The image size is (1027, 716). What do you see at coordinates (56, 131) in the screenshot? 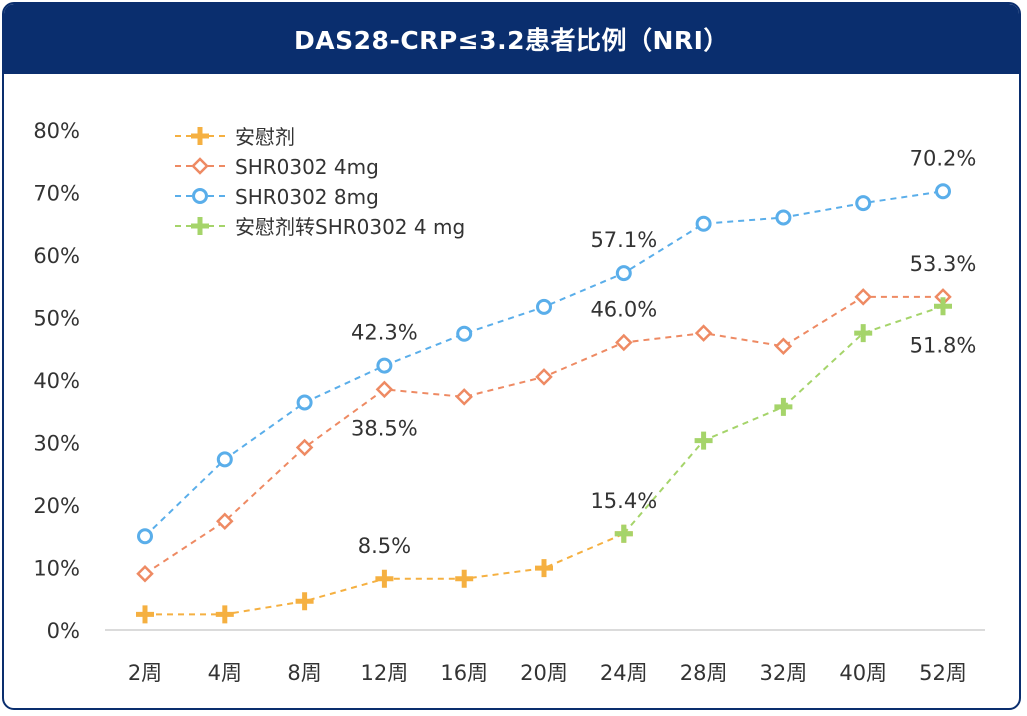
I see `y-tick-label: 80%` at bounding box center [56, 131].